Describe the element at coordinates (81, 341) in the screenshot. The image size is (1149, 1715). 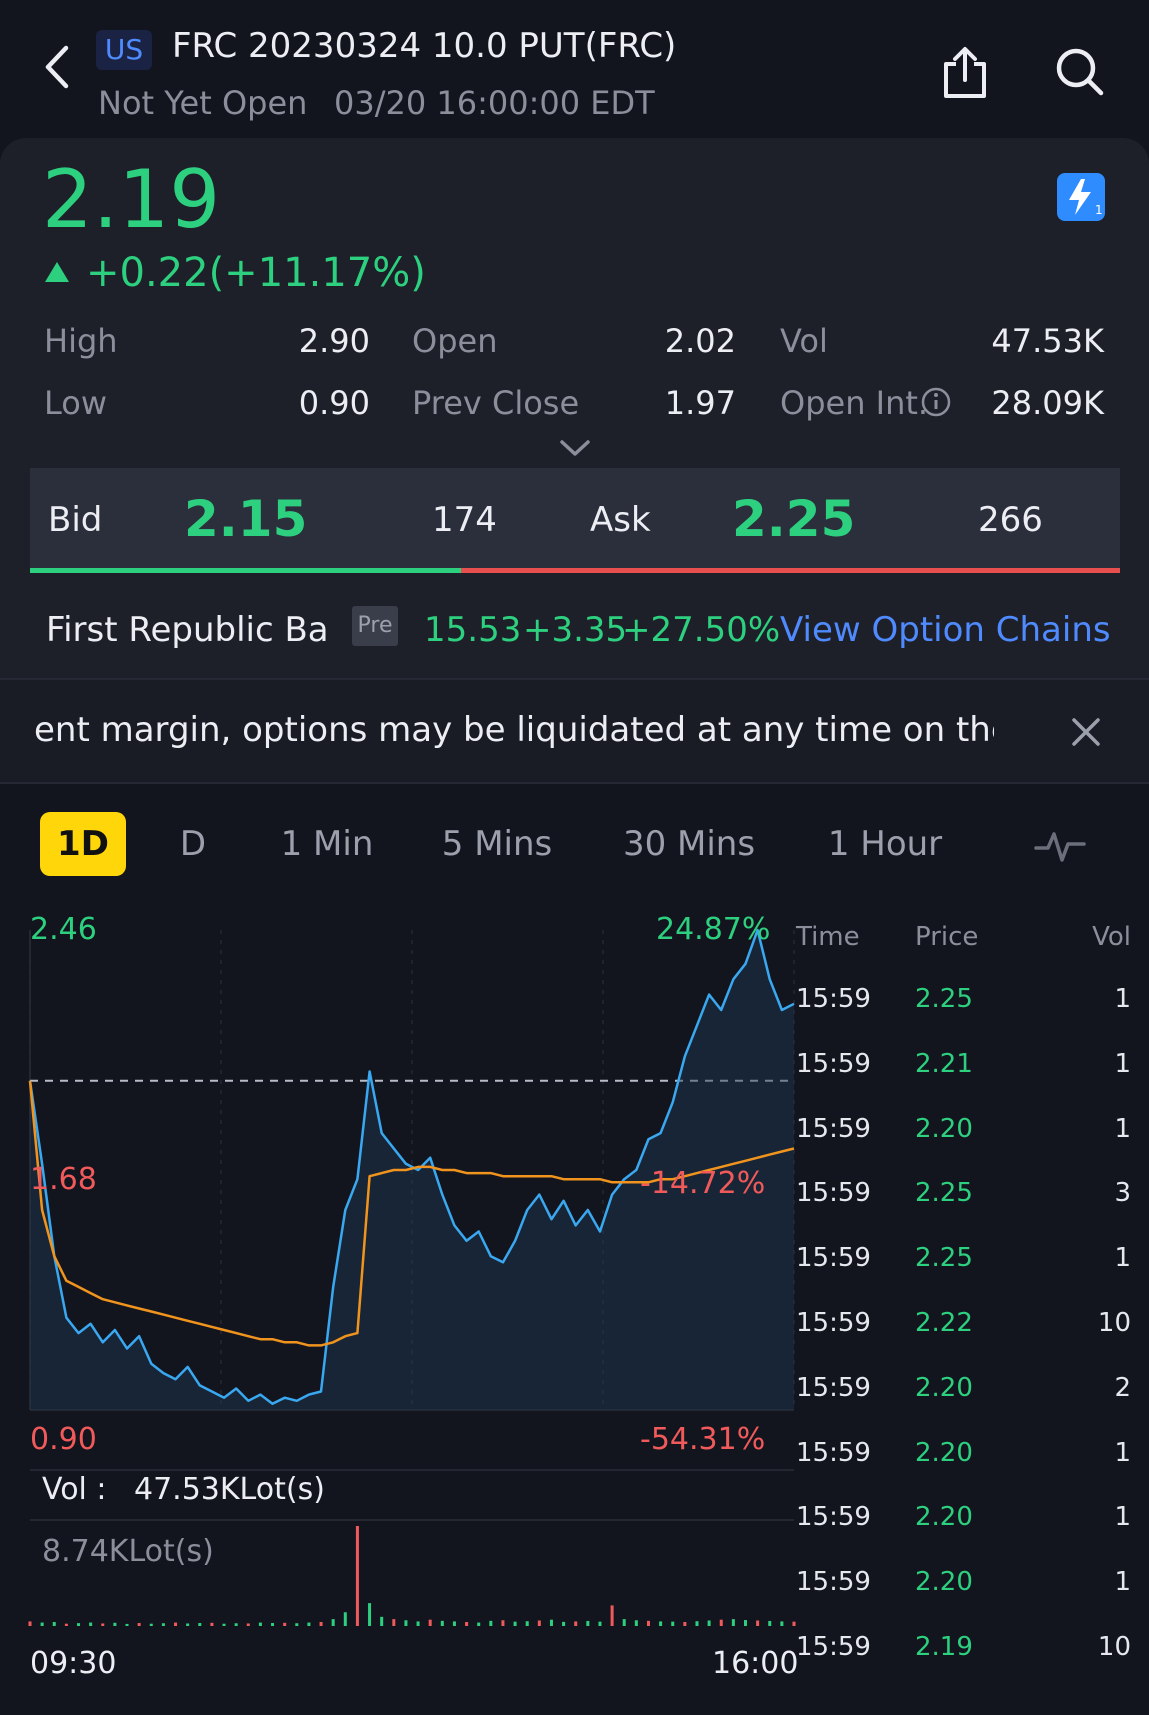
I see `high-label: High` at that location.